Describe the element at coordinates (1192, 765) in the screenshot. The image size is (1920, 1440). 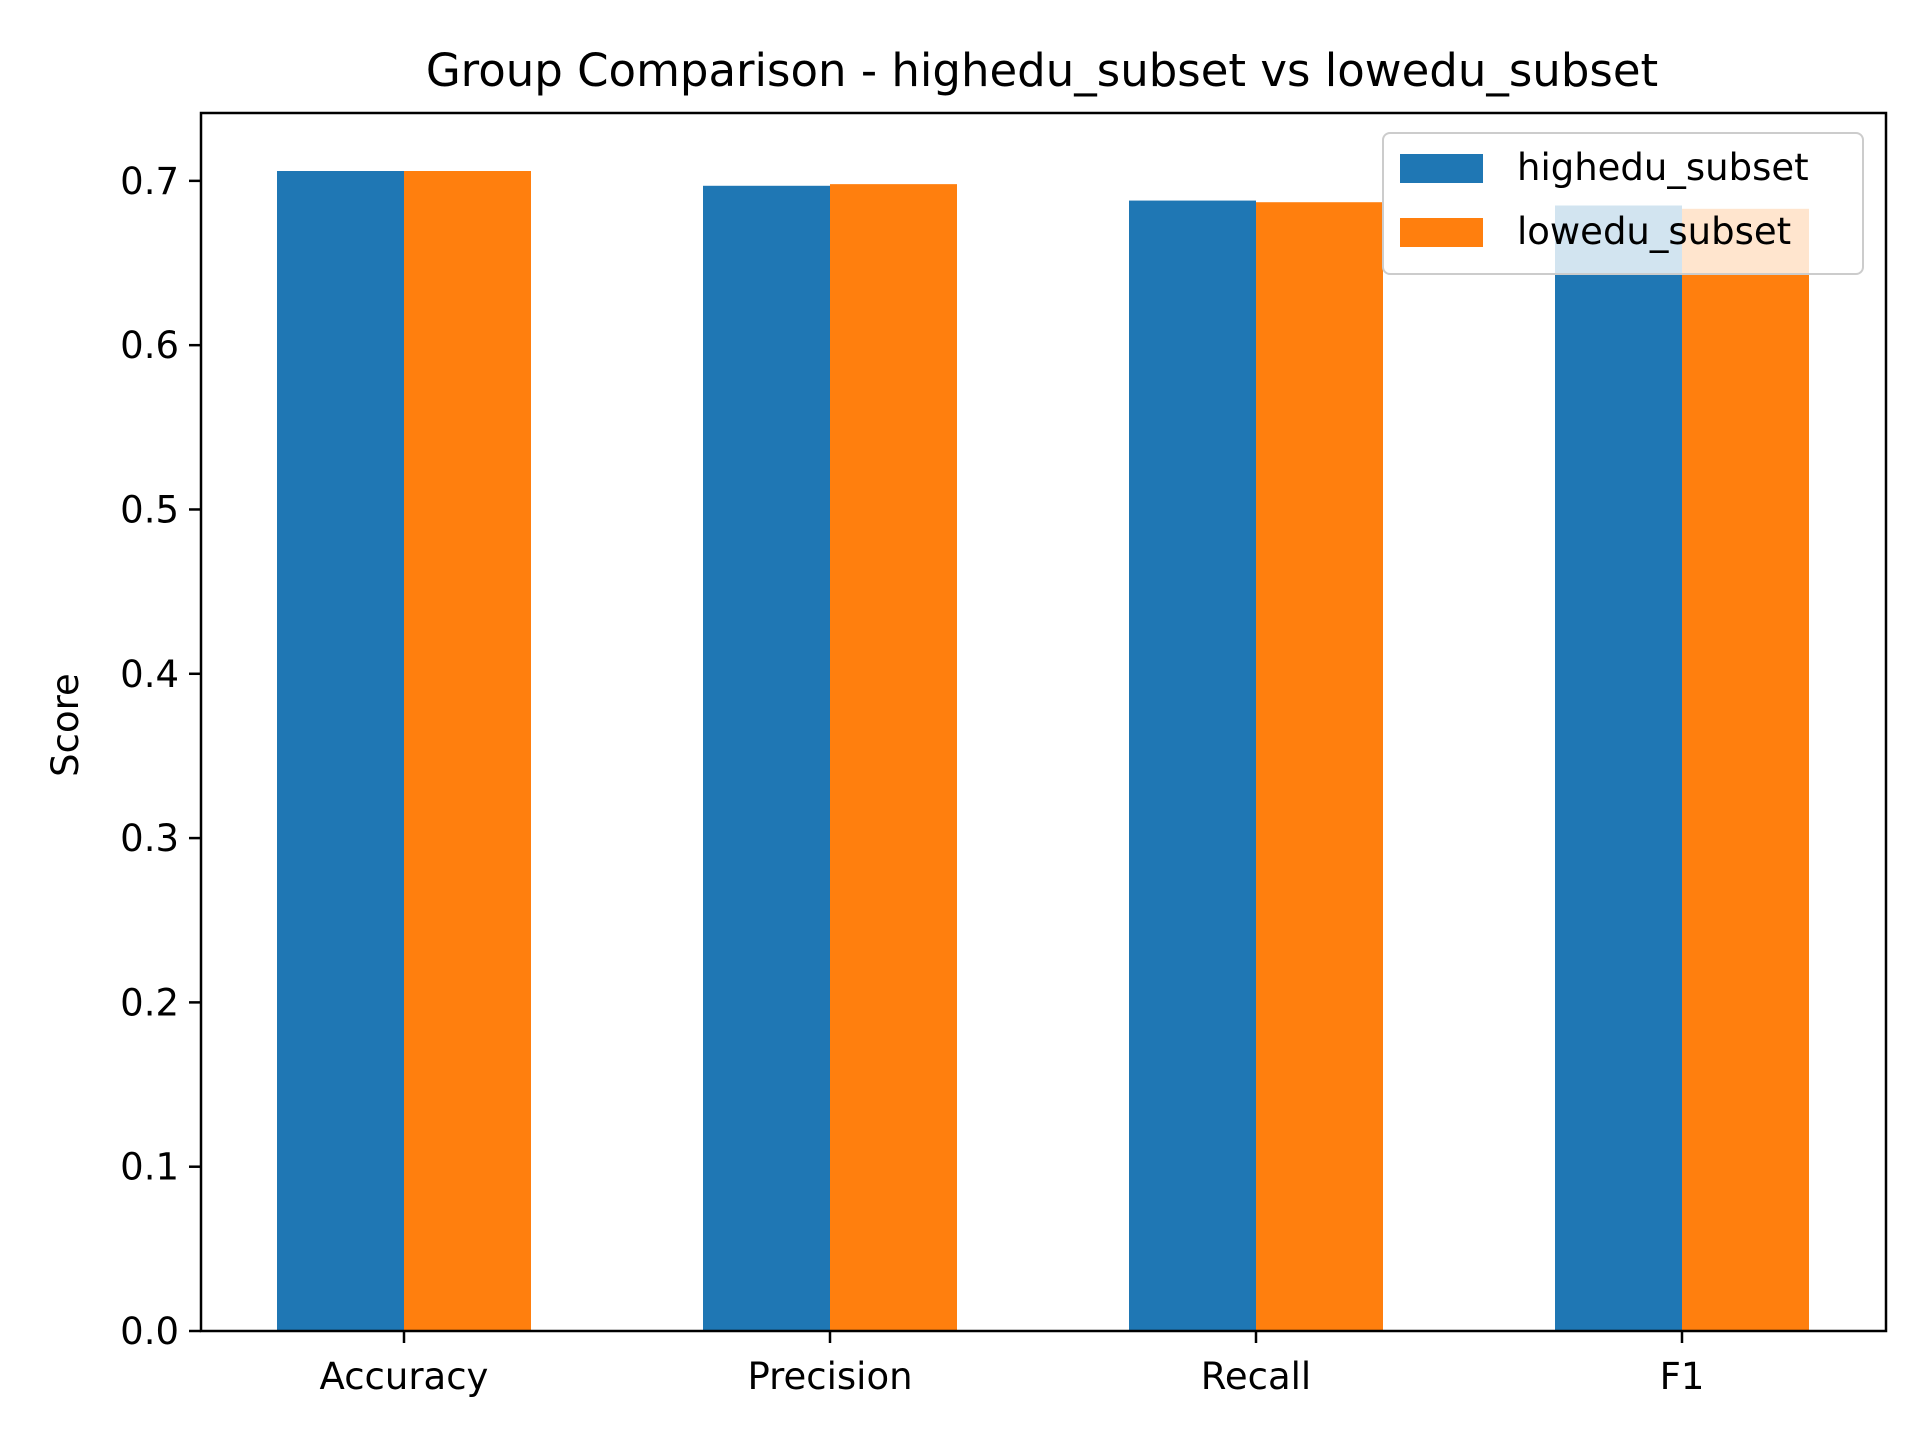
I see `bar-highedu_subset-recall` at that location.